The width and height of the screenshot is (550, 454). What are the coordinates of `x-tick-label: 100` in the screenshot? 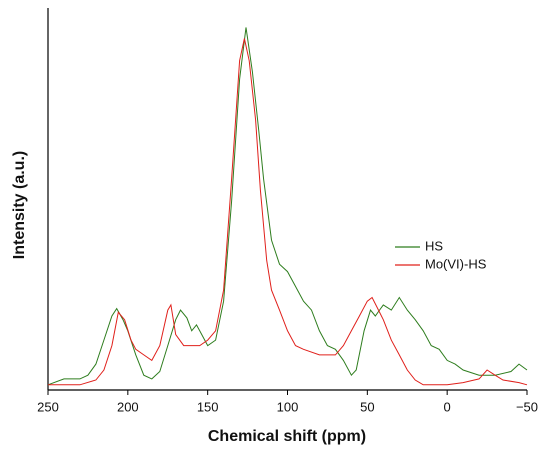 It's located at (288, 406).